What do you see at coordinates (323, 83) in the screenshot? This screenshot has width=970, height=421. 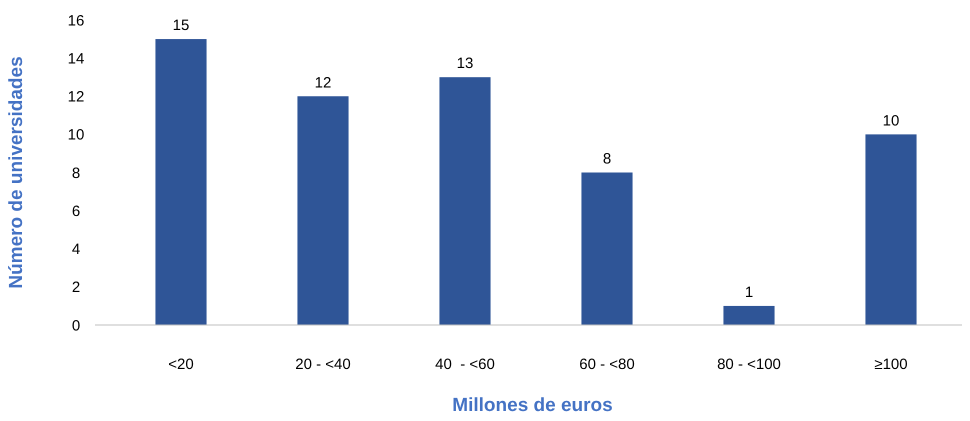 I see `data-label: 12` at bounding box center [323, 83].